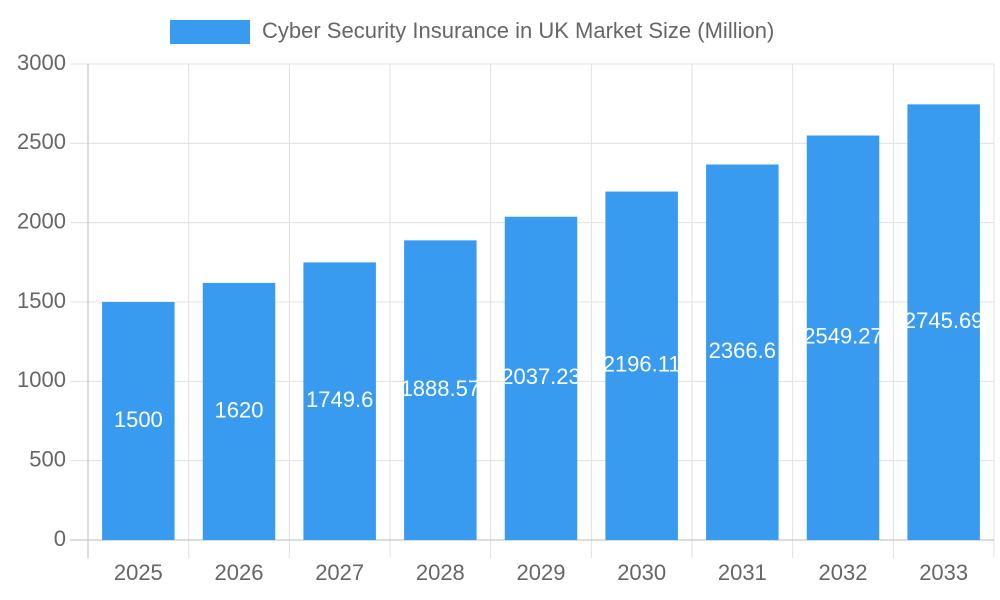 Image resolution: width=1000 pixels, height=600 pixels. Describe the element at coordinates (41, 300) in the screenshot. I see `y-tick-label: 1500` at that location.